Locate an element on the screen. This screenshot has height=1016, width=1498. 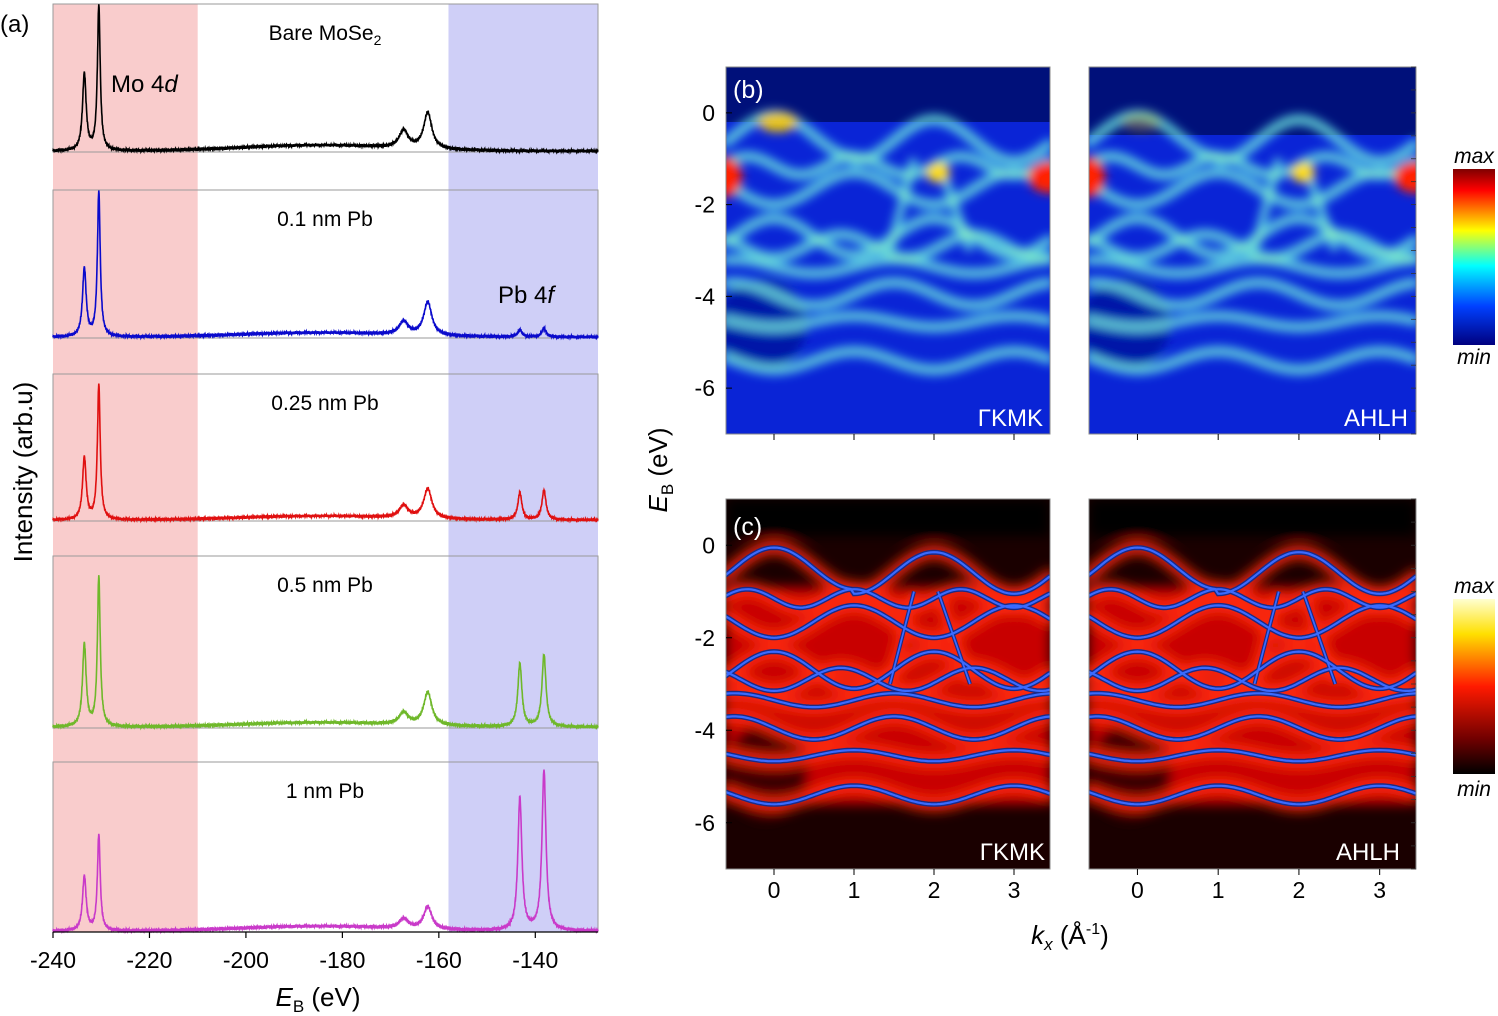
spectrum-label-0: Bare MoSe2 is located at coordinates (325, 35).